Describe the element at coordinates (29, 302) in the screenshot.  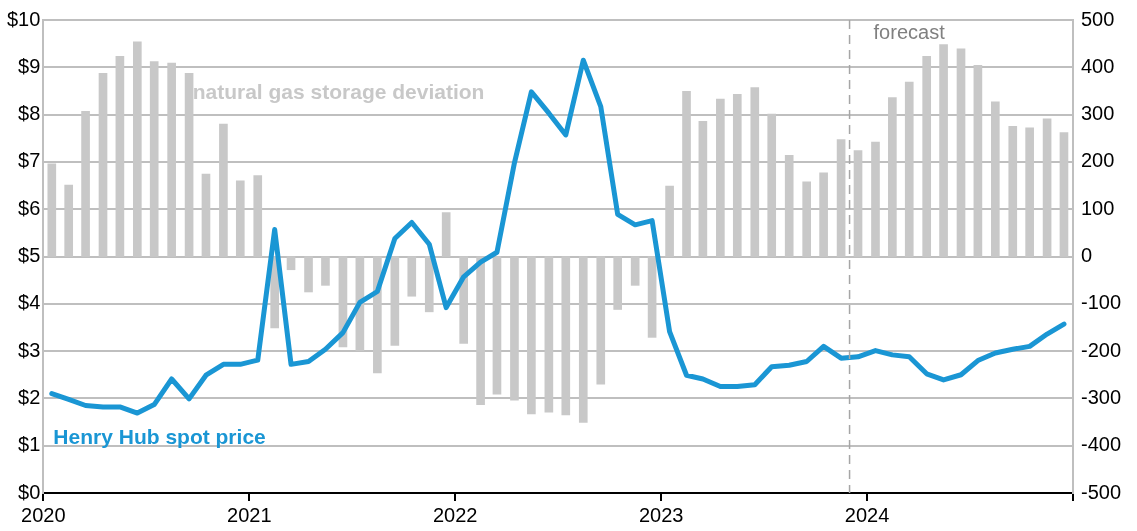
I see `y-tick-label: $4` at that location.